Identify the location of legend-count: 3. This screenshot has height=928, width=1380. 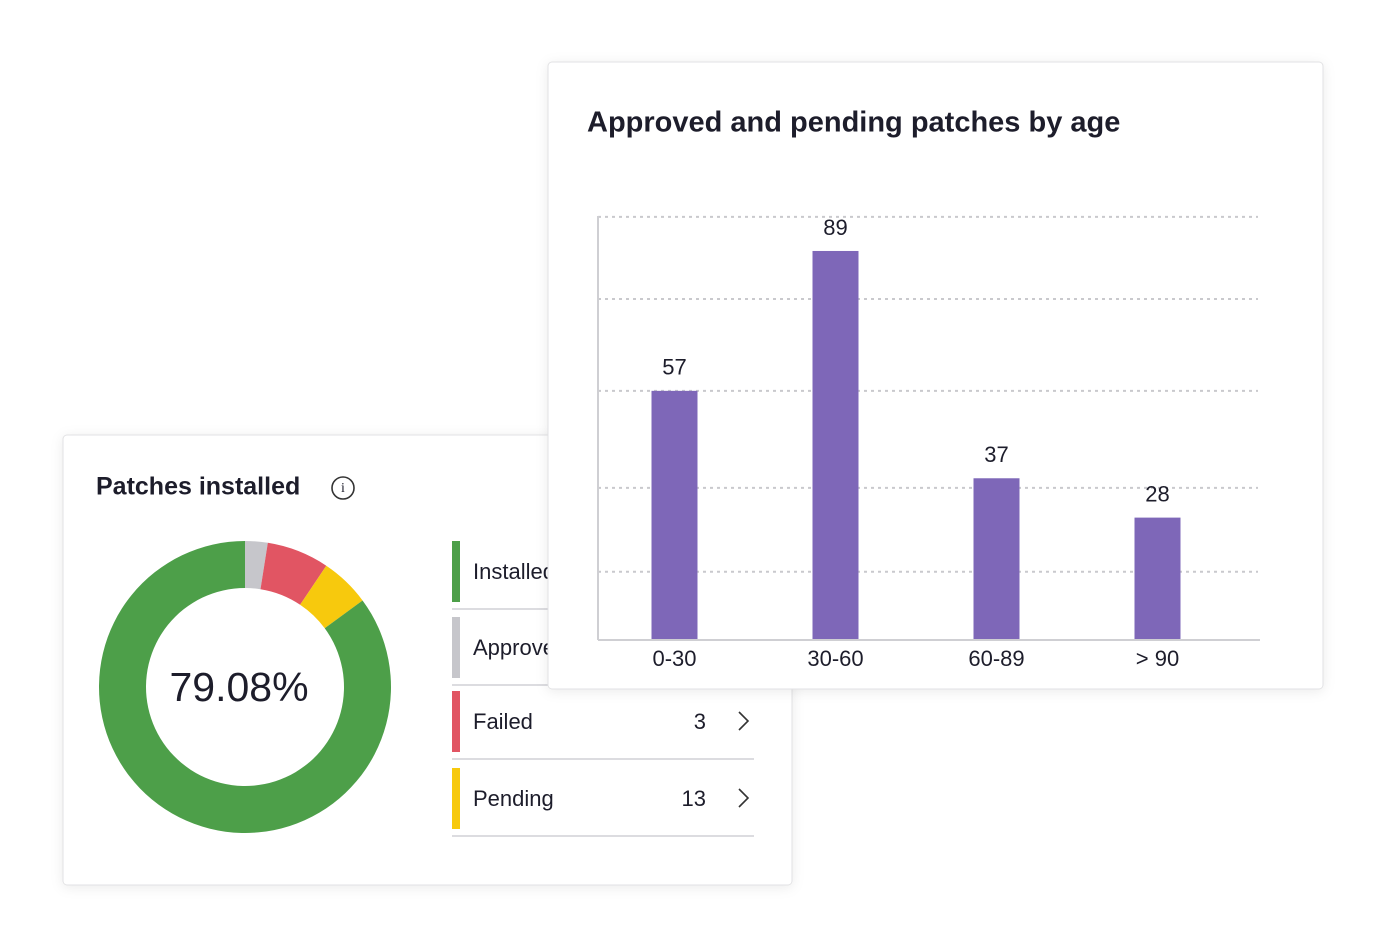
(700, 721).